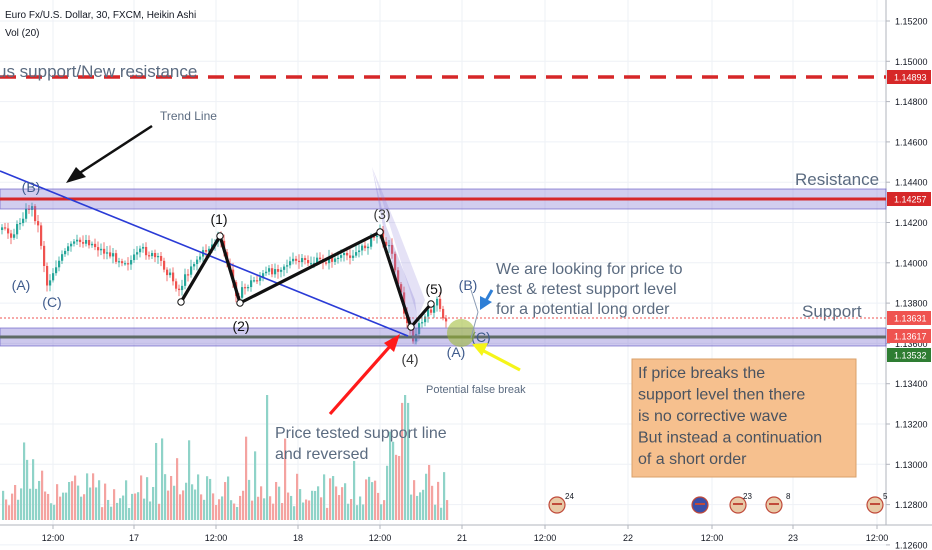  I want to click on y-tick-label: 1.14600, so click(911, 142).